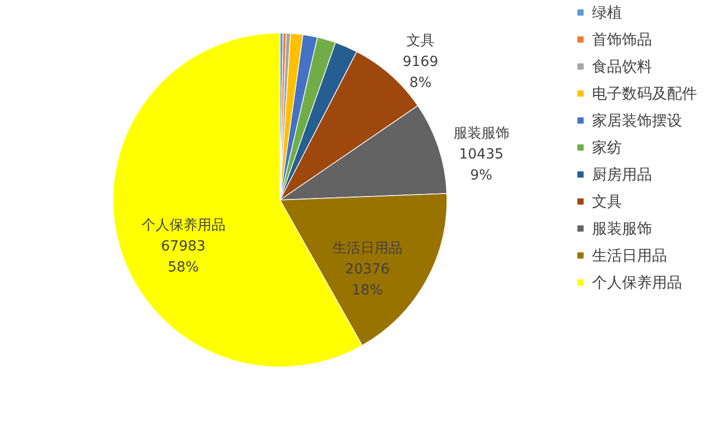 This screenshot has height=424, width=715. What do you see at coordinates (183, 246) in the screenshot?
I see `data-label: 个人保养用品 67983 58%` at bounding box center [183, 246].